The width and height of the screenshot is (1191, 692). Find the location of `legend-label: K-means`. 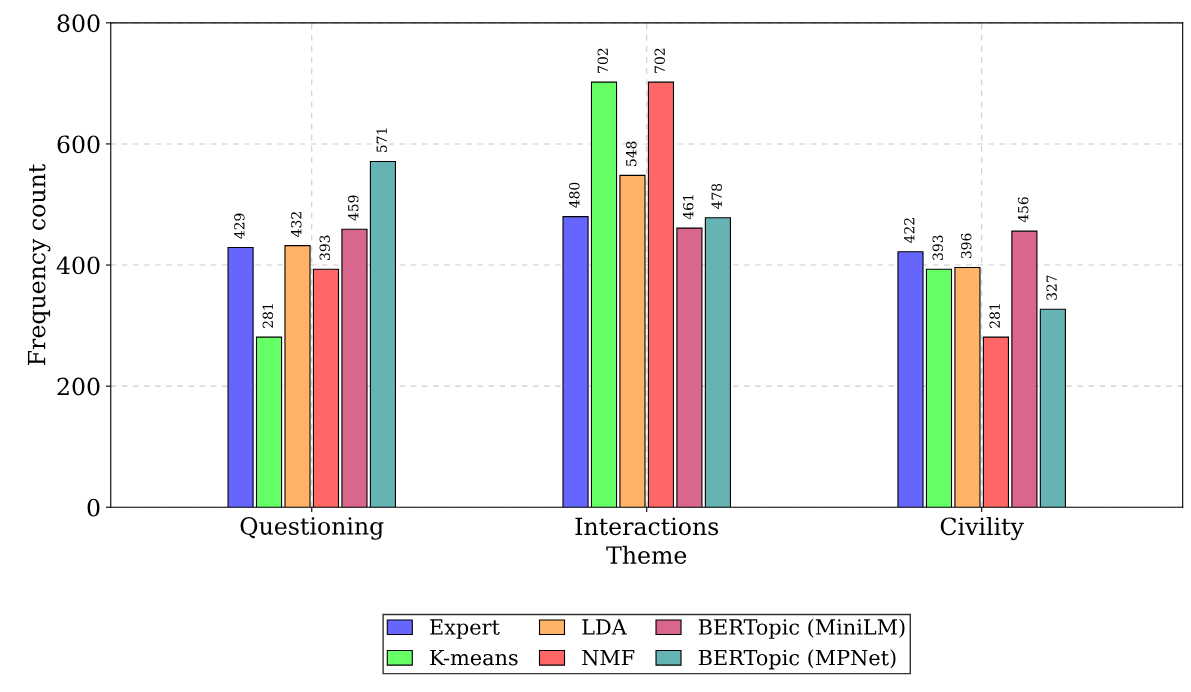

legend-label: K-means is located at coordinates (474, 657).